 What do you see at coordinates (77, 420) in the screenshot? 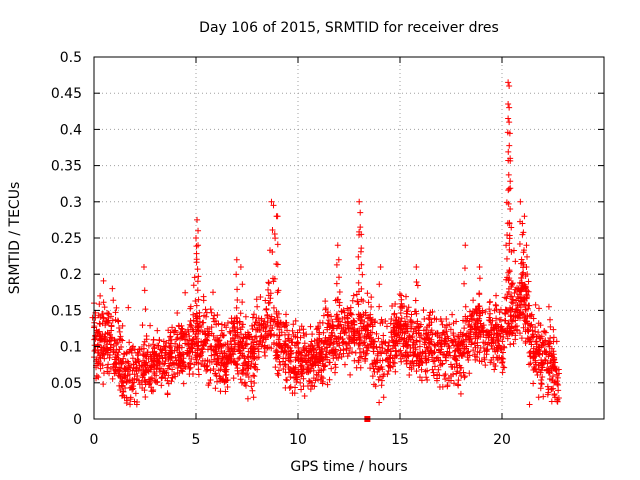
I see `y-tick-label: 0` at bounding box center [77, 420].